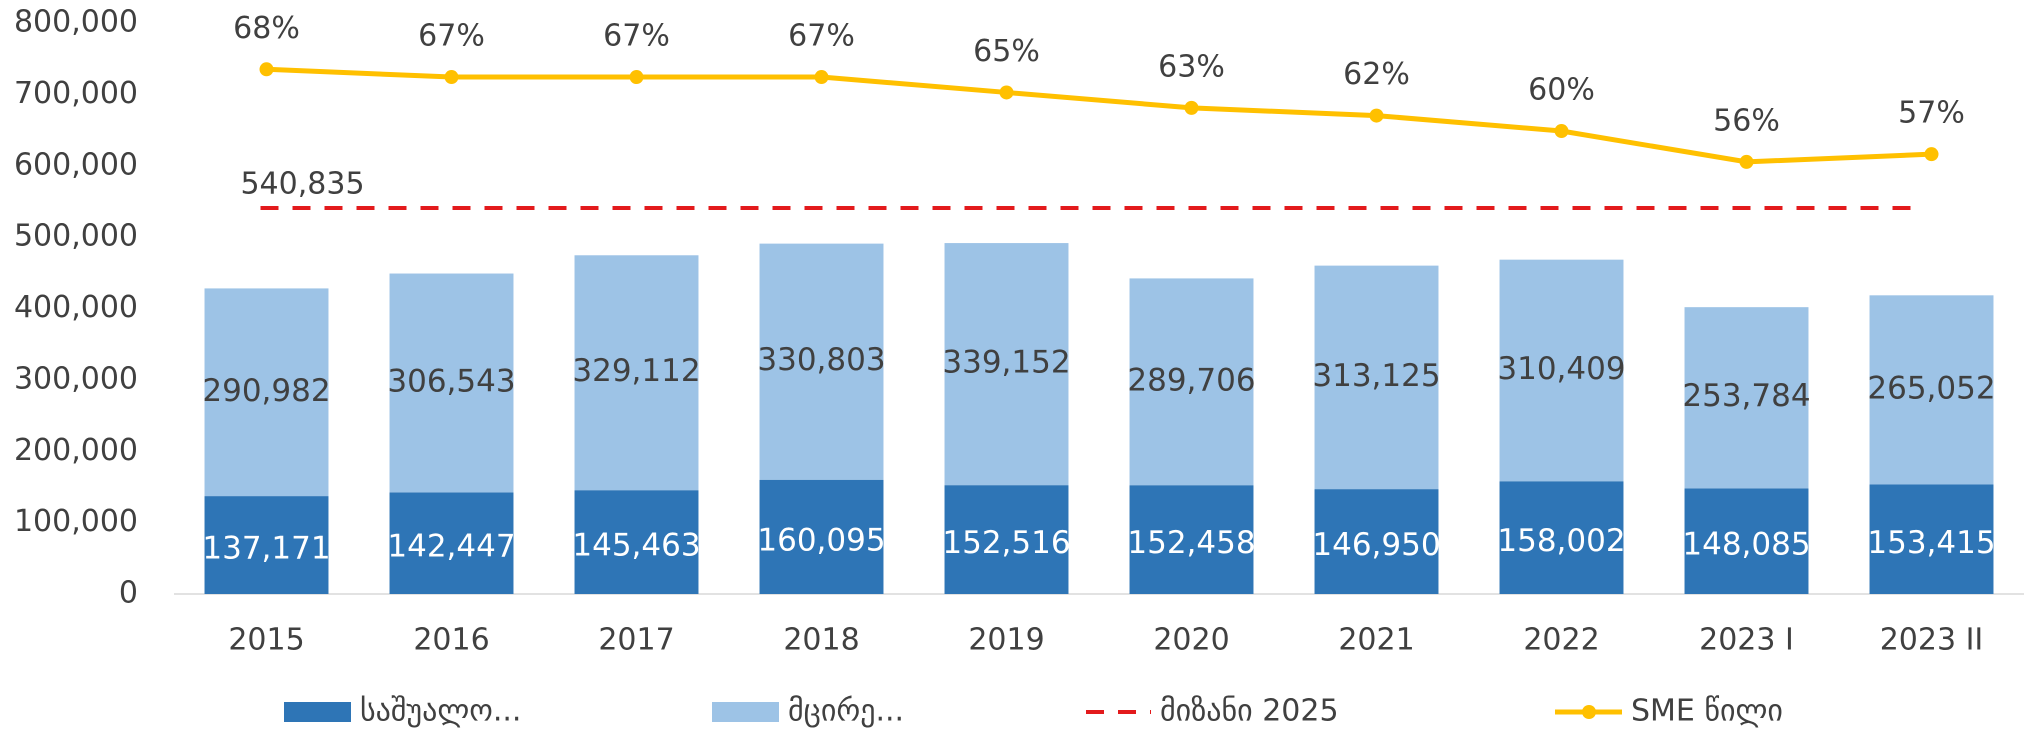 This screenshot has height=734, width=2024. What do you see at coordinates (1561, 640) in the screenshot?
I see `x-tick-label: 2022` at bounding box center [1561, 640].